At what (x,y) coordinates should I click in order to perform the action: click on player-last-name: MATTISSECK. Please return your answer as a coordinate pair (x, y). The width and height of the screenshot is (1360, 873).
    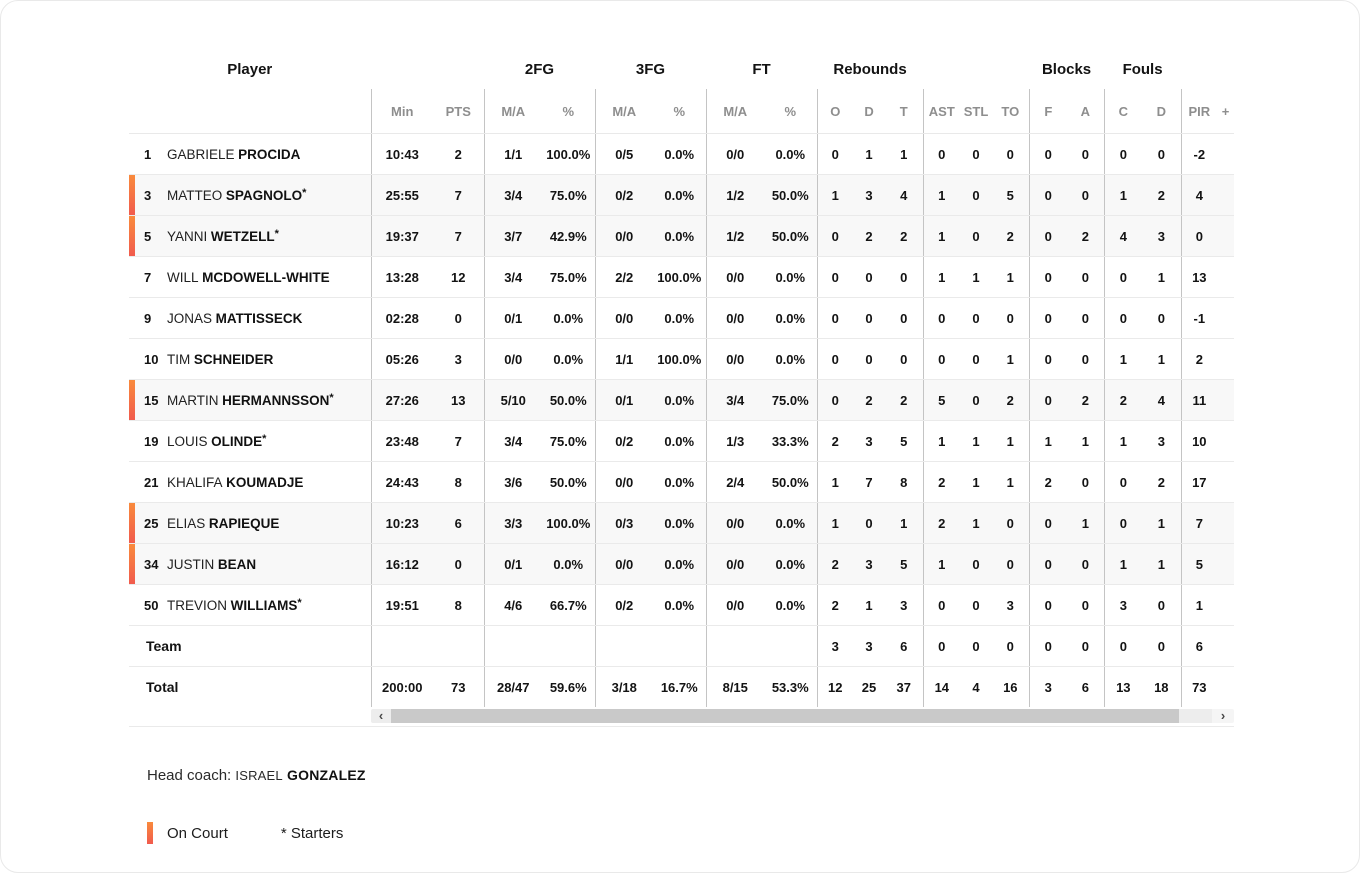
    Looking at the image, I should click on (259, 318).